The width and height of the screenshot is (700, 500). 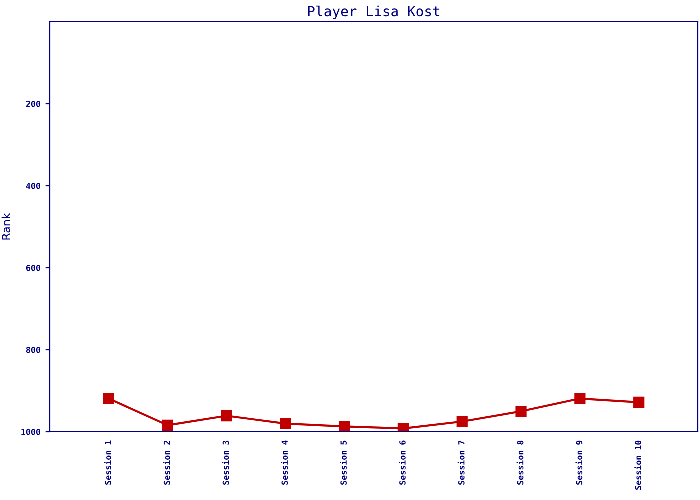 What do you see at coordinates (226, 462) in the screenshot?
I see `x-tick-label: Session 3` at bounding box center [226, 462].